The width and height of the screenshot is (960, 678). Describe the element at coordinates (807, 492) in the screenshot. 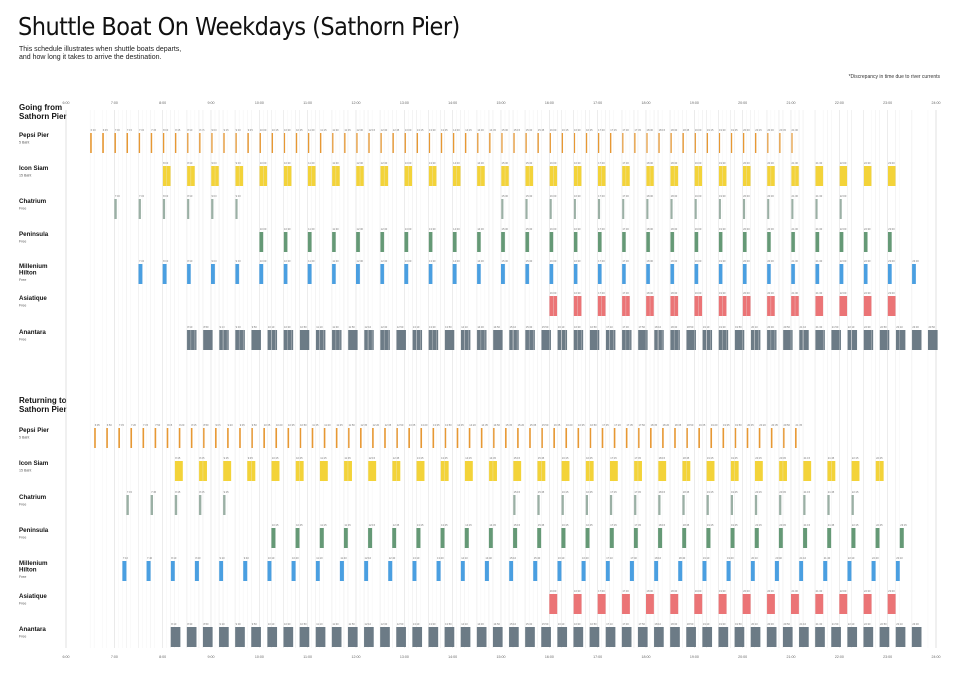

I see `departure-time-label: 21:15` at that location.